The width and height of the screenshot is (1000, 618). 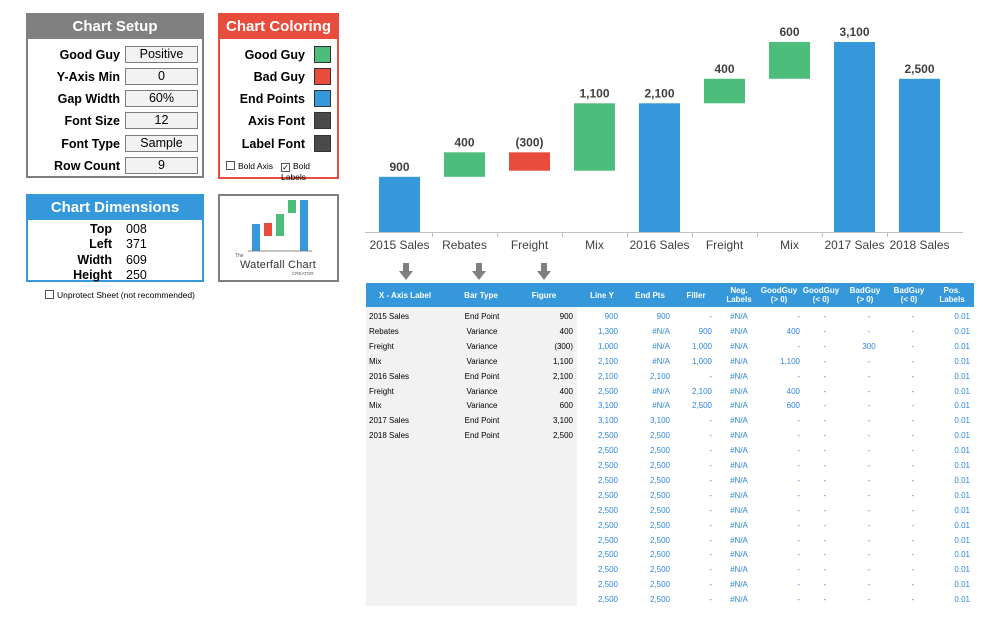 What do you see at coordinates (161, 120) in the screenshot?
I see `font-size-input: 12` at bounding box center [161, 120].